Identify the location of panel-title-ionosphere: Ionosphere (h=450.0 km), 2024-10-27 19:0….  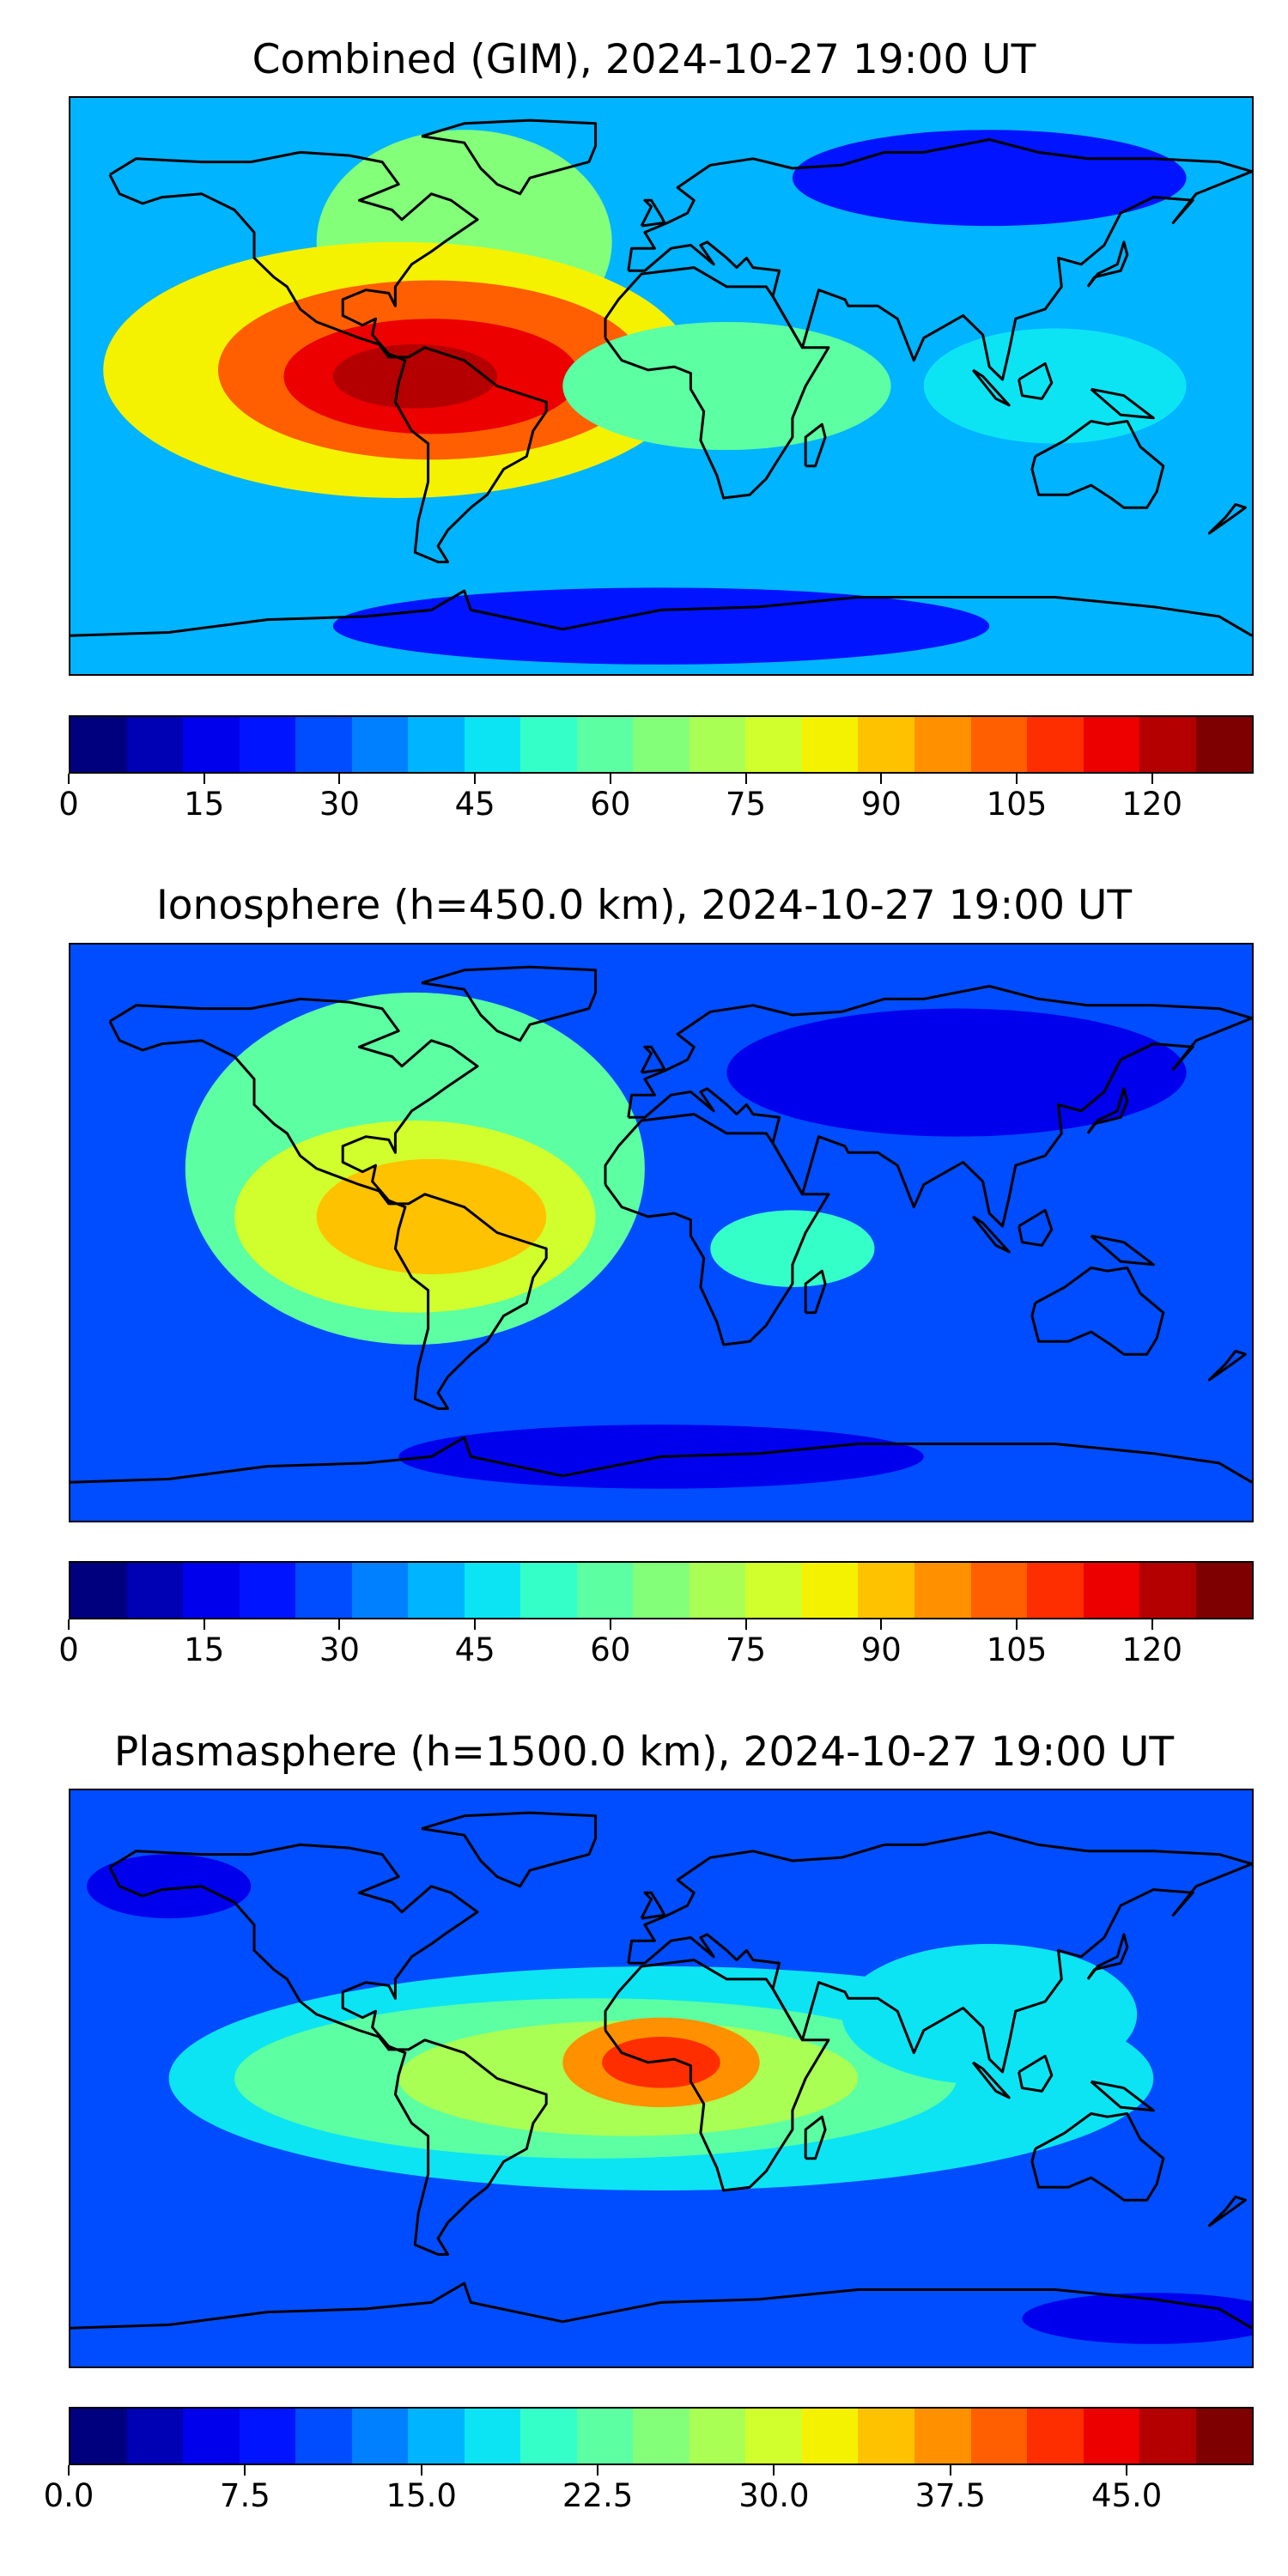
(644, 906).